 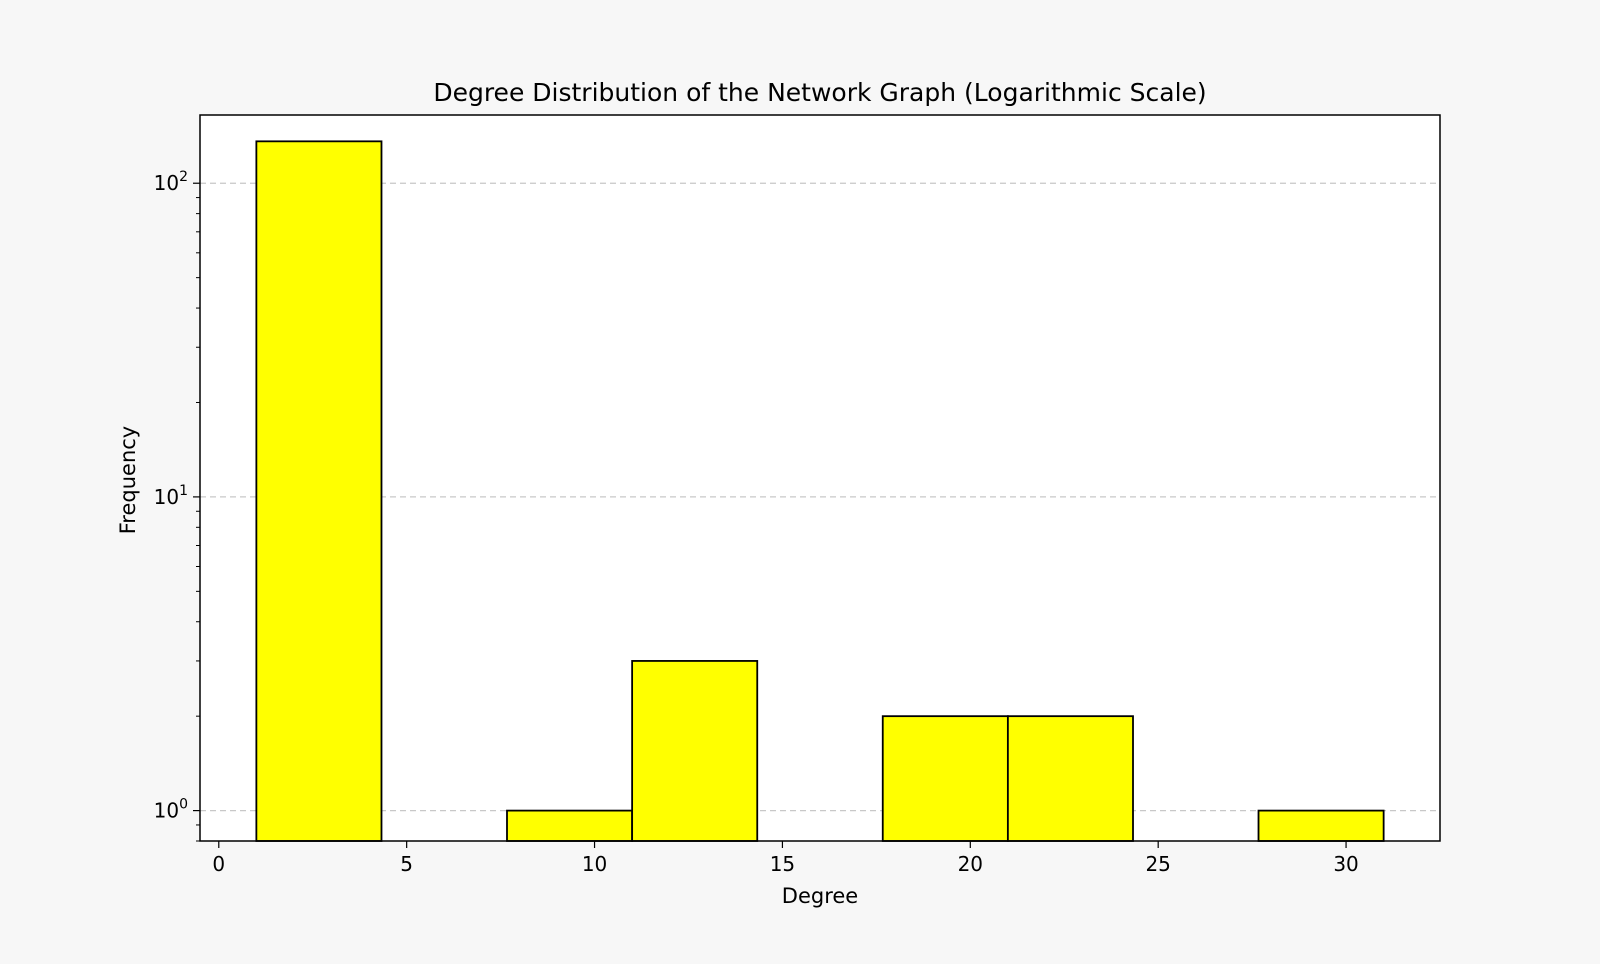 I want to click on x-axis: 0 5 10 15 20 25 30, so click(x=785, y=858).